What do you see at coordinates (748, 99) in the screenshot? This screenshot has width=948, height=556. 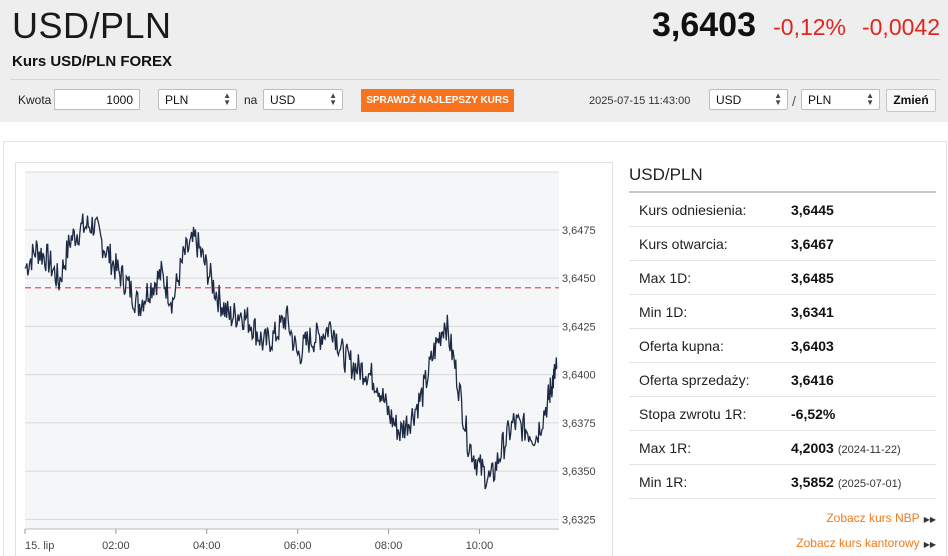 I see `base-currency-select: USD ▲ ▼` at bounding box center [748, 99].